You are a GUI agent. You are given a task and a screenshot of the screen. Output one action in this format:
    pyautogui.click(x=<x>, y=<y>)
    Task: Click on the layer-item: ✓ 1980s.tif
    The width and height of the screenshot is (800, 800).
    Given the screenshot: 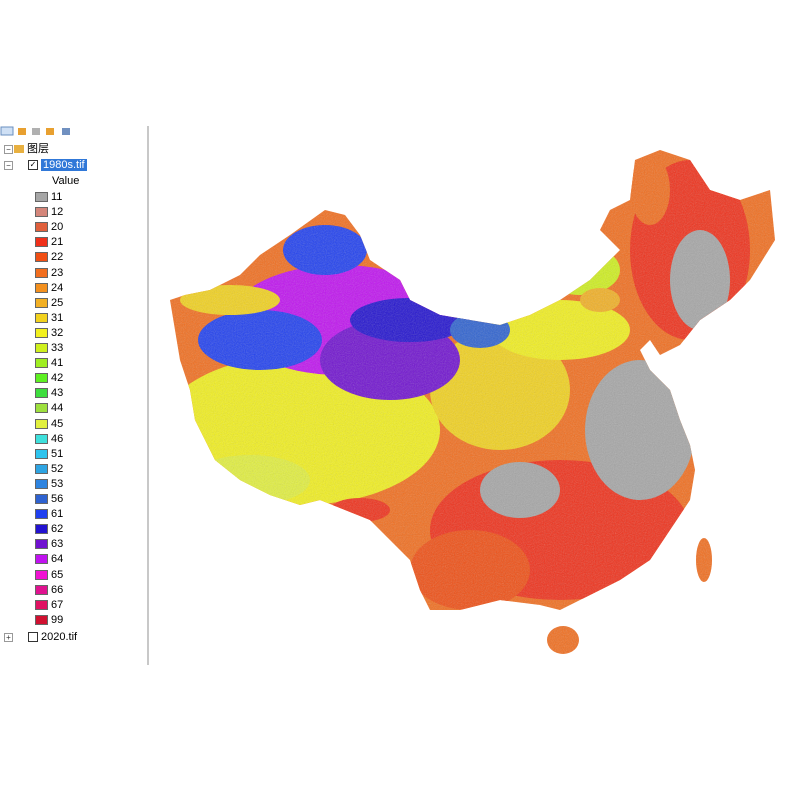 What is the action you would take?
    pyautogui.click(x=57, y=165)
    